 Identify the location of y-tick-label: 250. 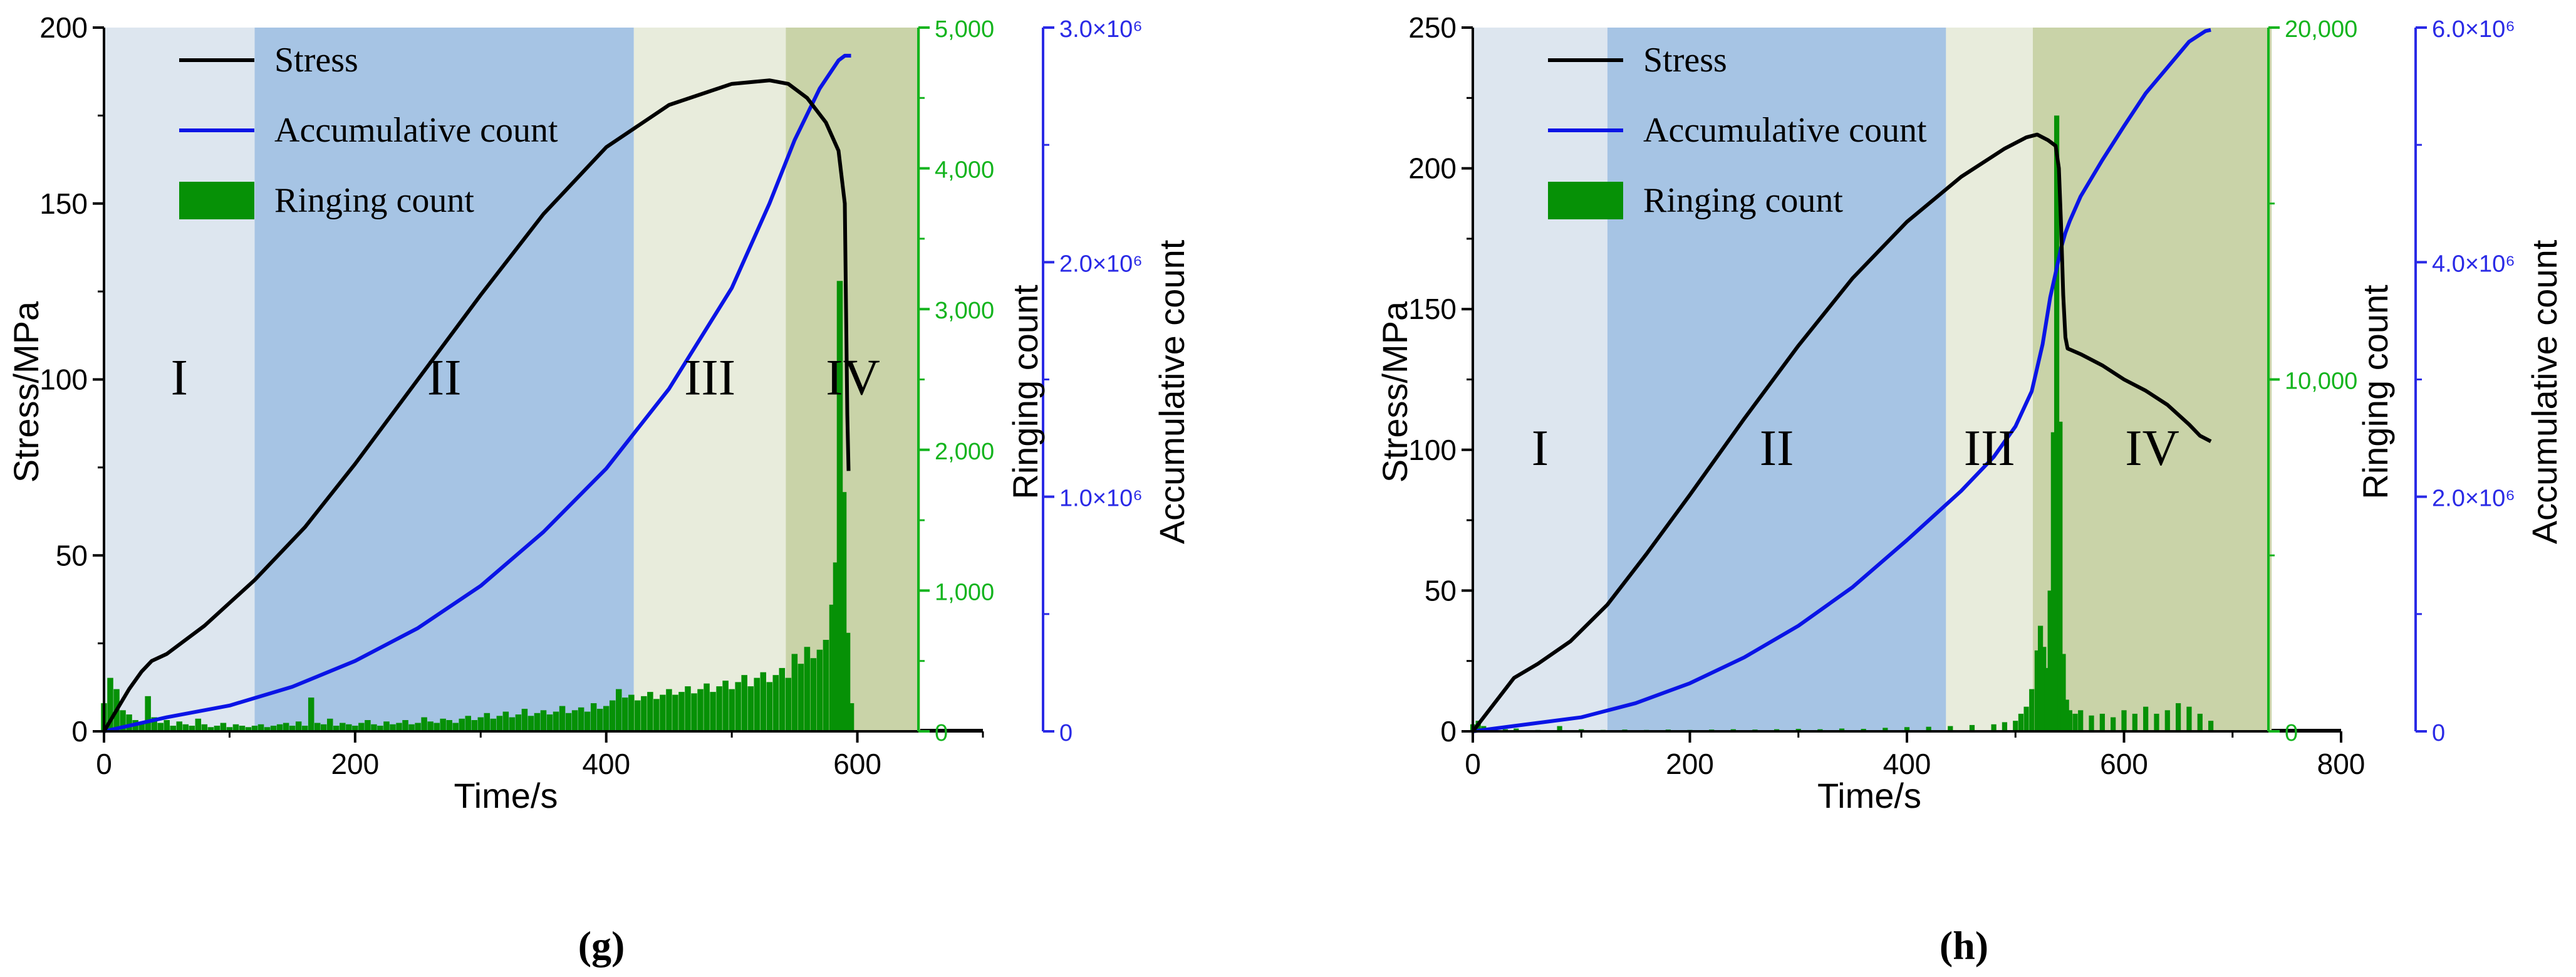
(1432, 28).